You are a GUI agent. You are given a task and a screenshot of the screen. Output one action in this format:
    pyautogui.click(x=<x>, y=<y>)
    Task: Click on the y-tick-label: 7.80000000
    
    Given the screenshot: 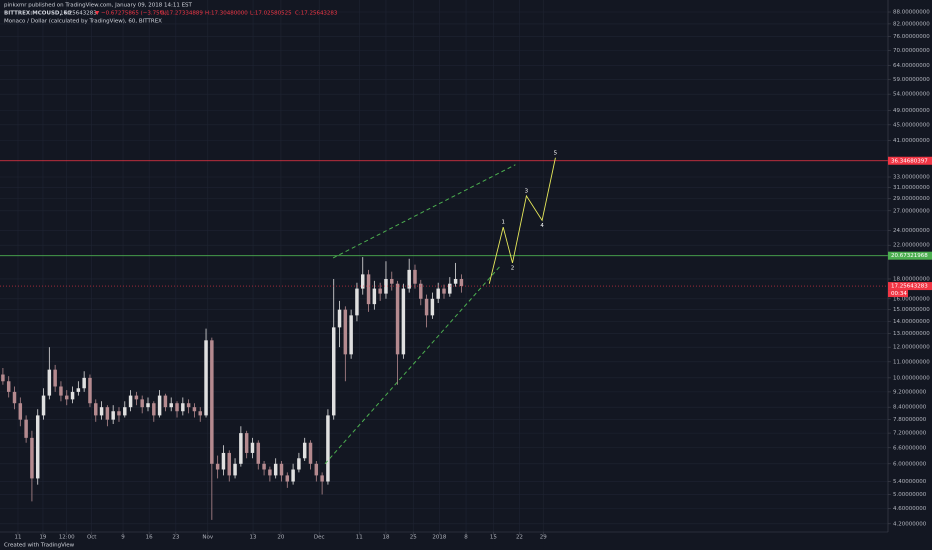 What is the action you would take?
    pyautogui.click(x=910, y=420)
    